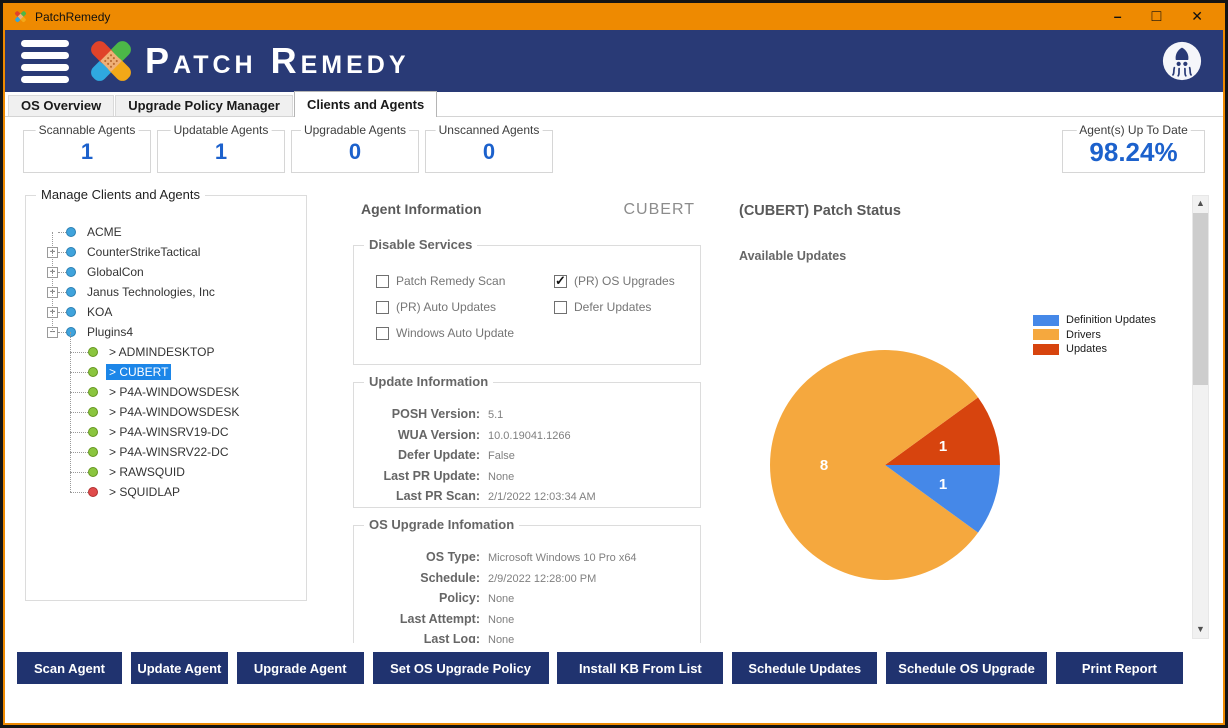 This screenshot has height=728, width=1228. I want to click on stat-scannable-agents: Scannable Agents 1, so click(87, 148).